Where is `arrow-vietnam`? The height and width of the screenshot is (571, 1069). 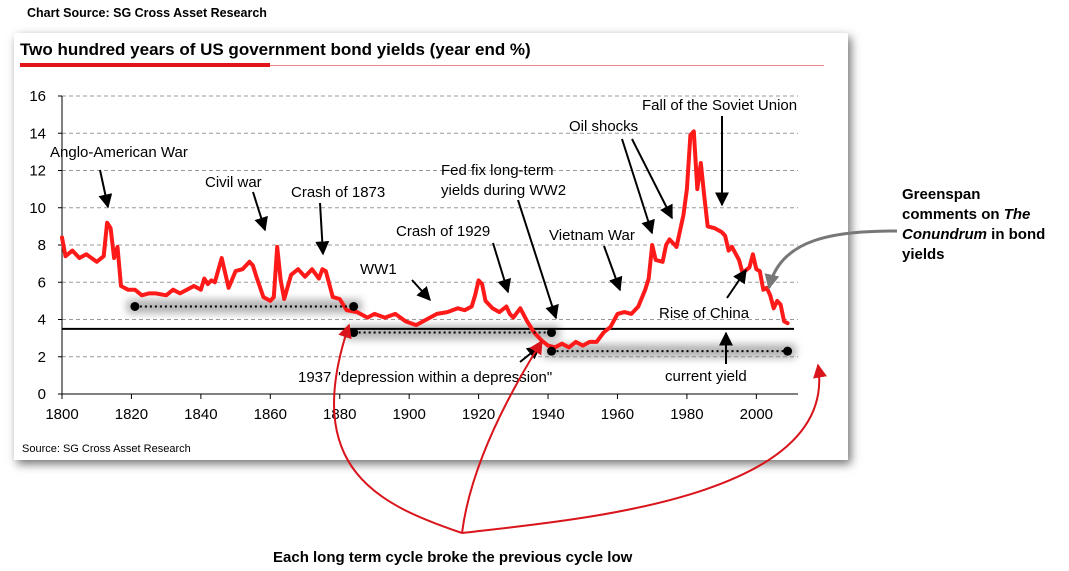
arrow-vietnam is located at coordinates (613, 268).